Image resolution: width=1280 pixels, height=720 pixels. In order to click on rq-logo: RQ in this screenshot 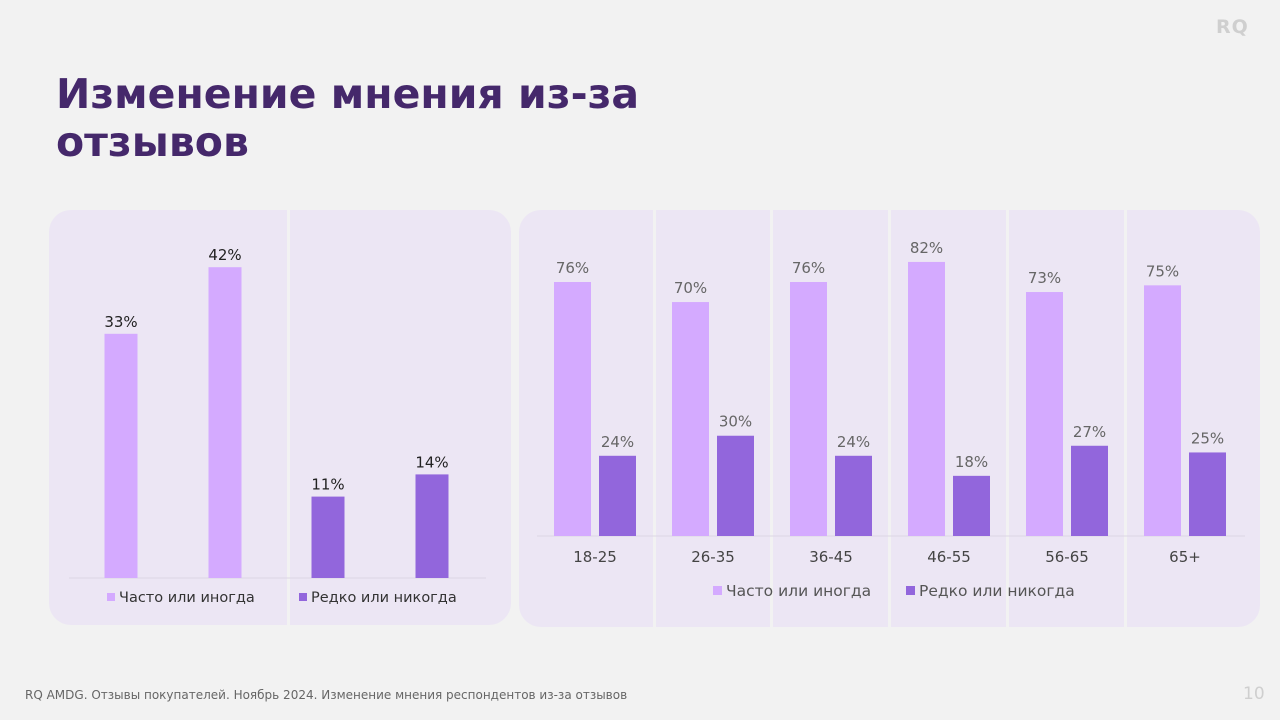, I will do `click(1232, 27)`.